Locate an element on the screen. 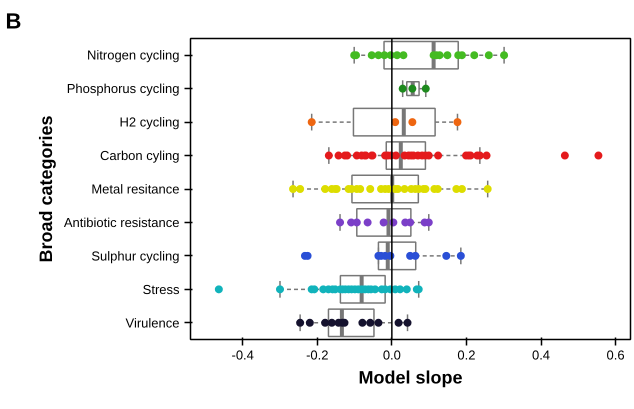 The height and width of the screenshot is (409, 634). x-tick-label: 0.2 is located at coordinates (466, 355).